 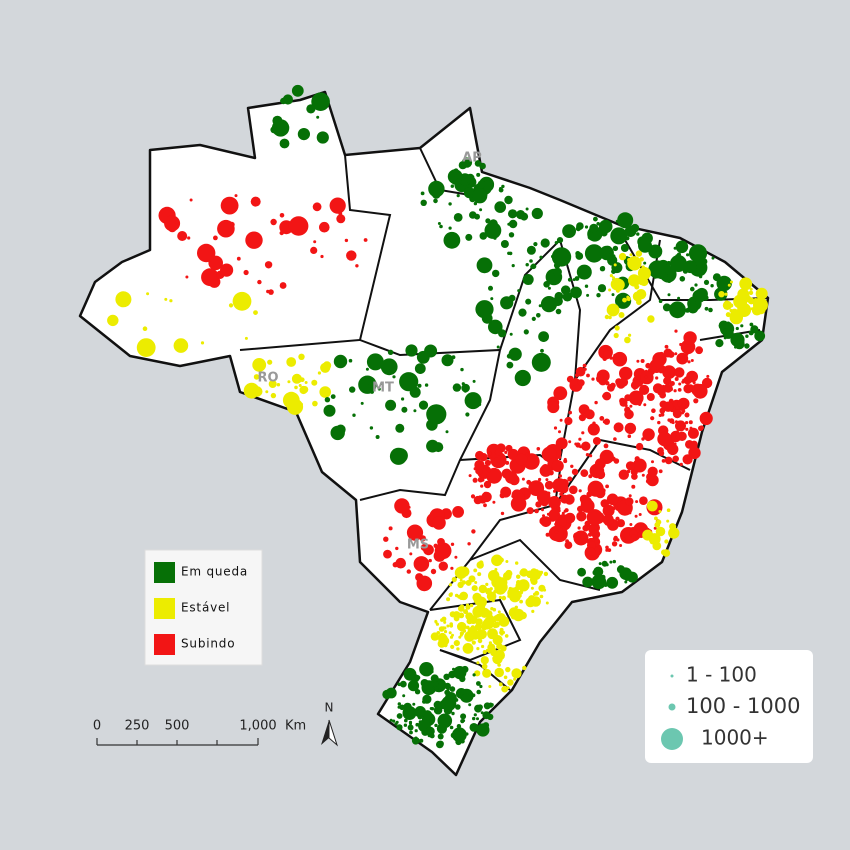 I want to click on north-label: N, so click(x=329, y=708).